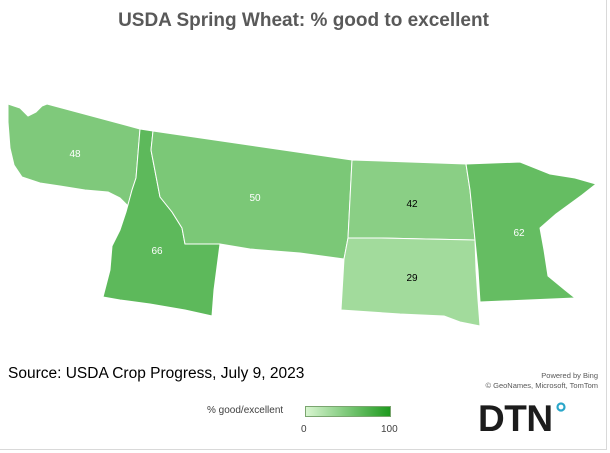 The width and height of the screenshot is (610, 453). I want to click on state-label-north-dakota: 42, so click(412, 204).